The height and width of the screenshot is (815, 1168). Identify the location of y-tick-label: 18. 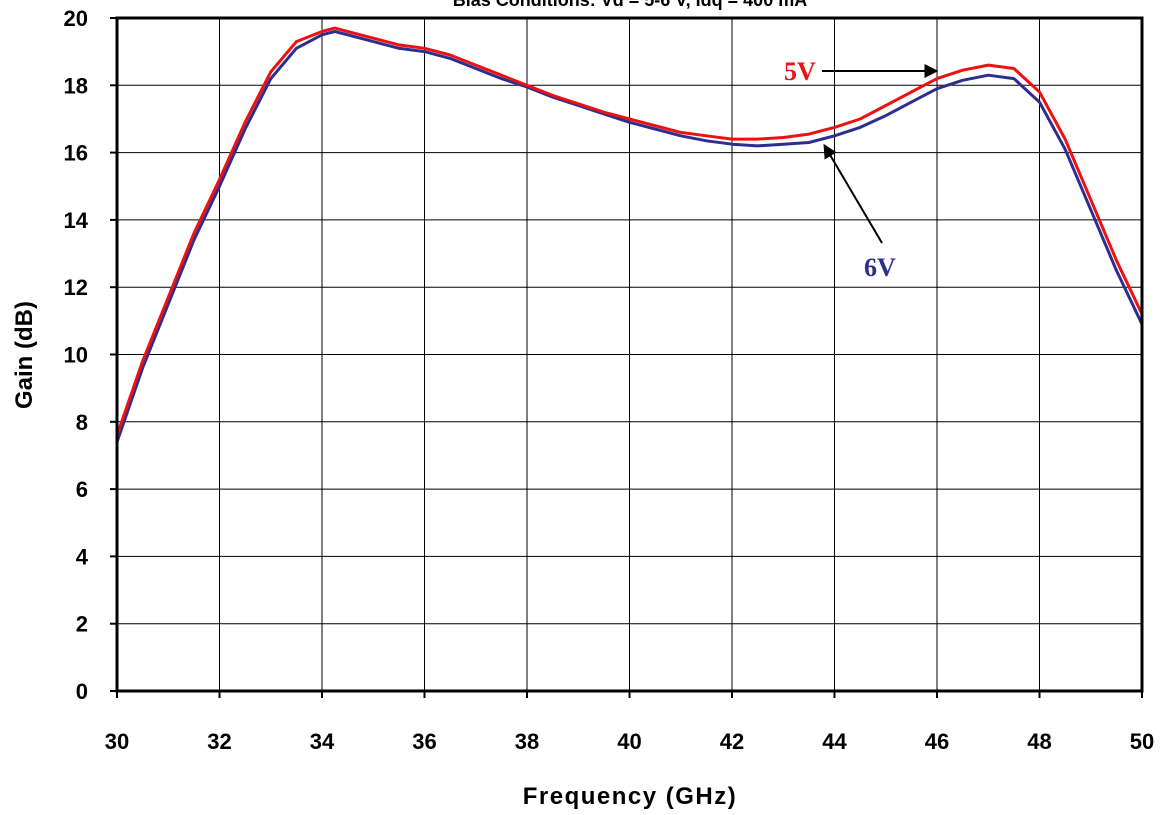
(76, 85).